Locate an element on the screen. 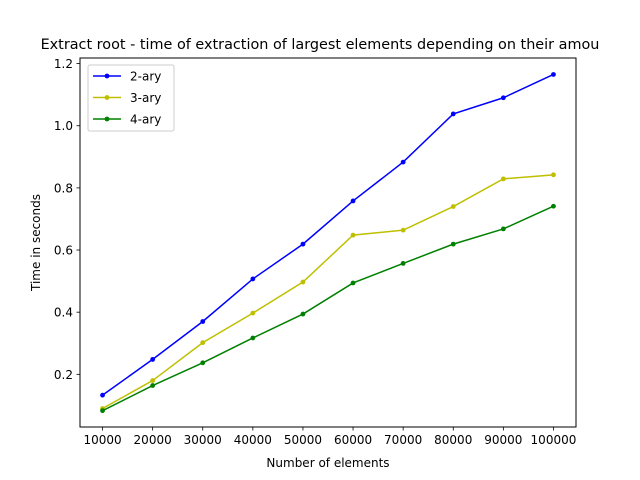 Image resolution: width=640 pixels, height=480 pixels. x-tick-label: 80000 is located at coordinates (453, 440).